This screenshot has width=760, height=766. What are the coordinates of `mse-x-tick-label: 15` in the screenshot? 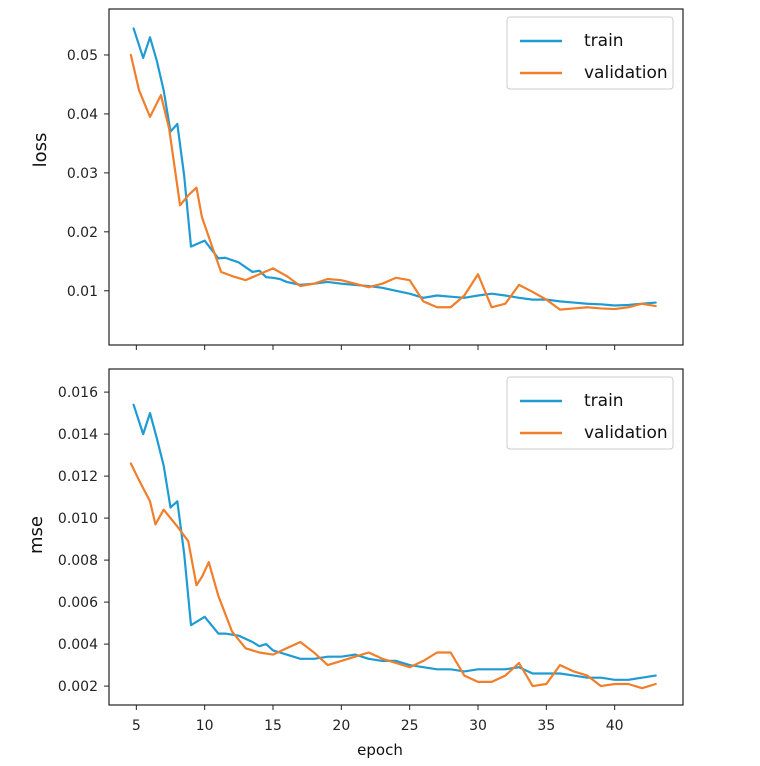 It's located at (273, 726).